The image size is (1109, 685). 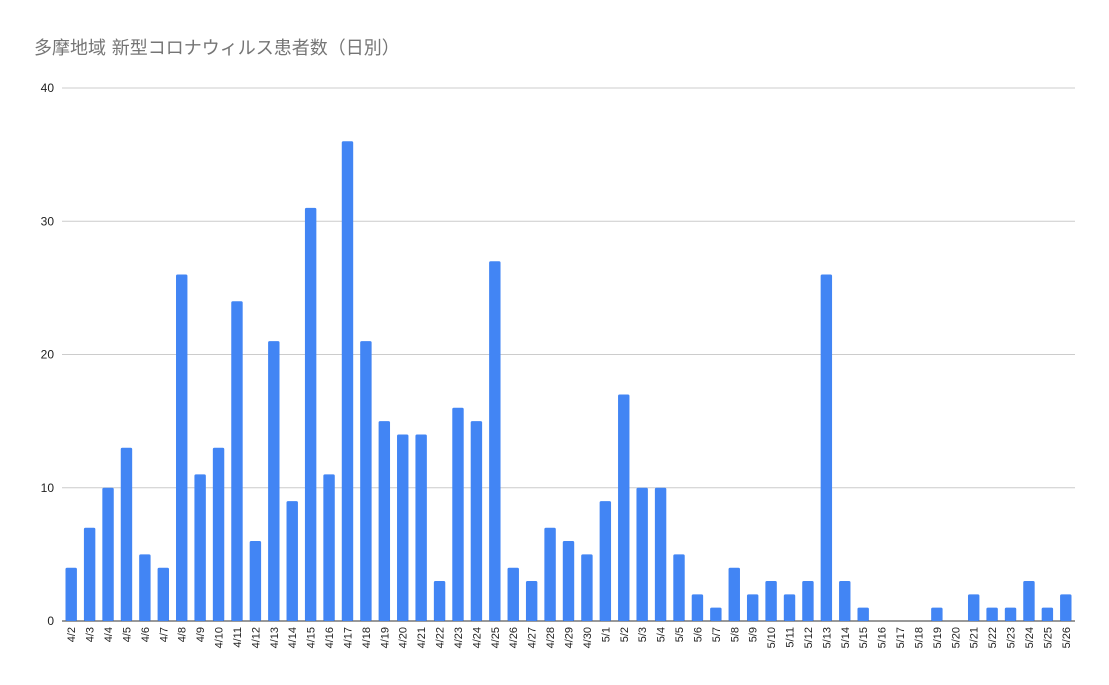 What do you see at coordinates (330, 637) in the screenshot?
I see `x-tick-label: 4/16` at bounding box center [330, 637].